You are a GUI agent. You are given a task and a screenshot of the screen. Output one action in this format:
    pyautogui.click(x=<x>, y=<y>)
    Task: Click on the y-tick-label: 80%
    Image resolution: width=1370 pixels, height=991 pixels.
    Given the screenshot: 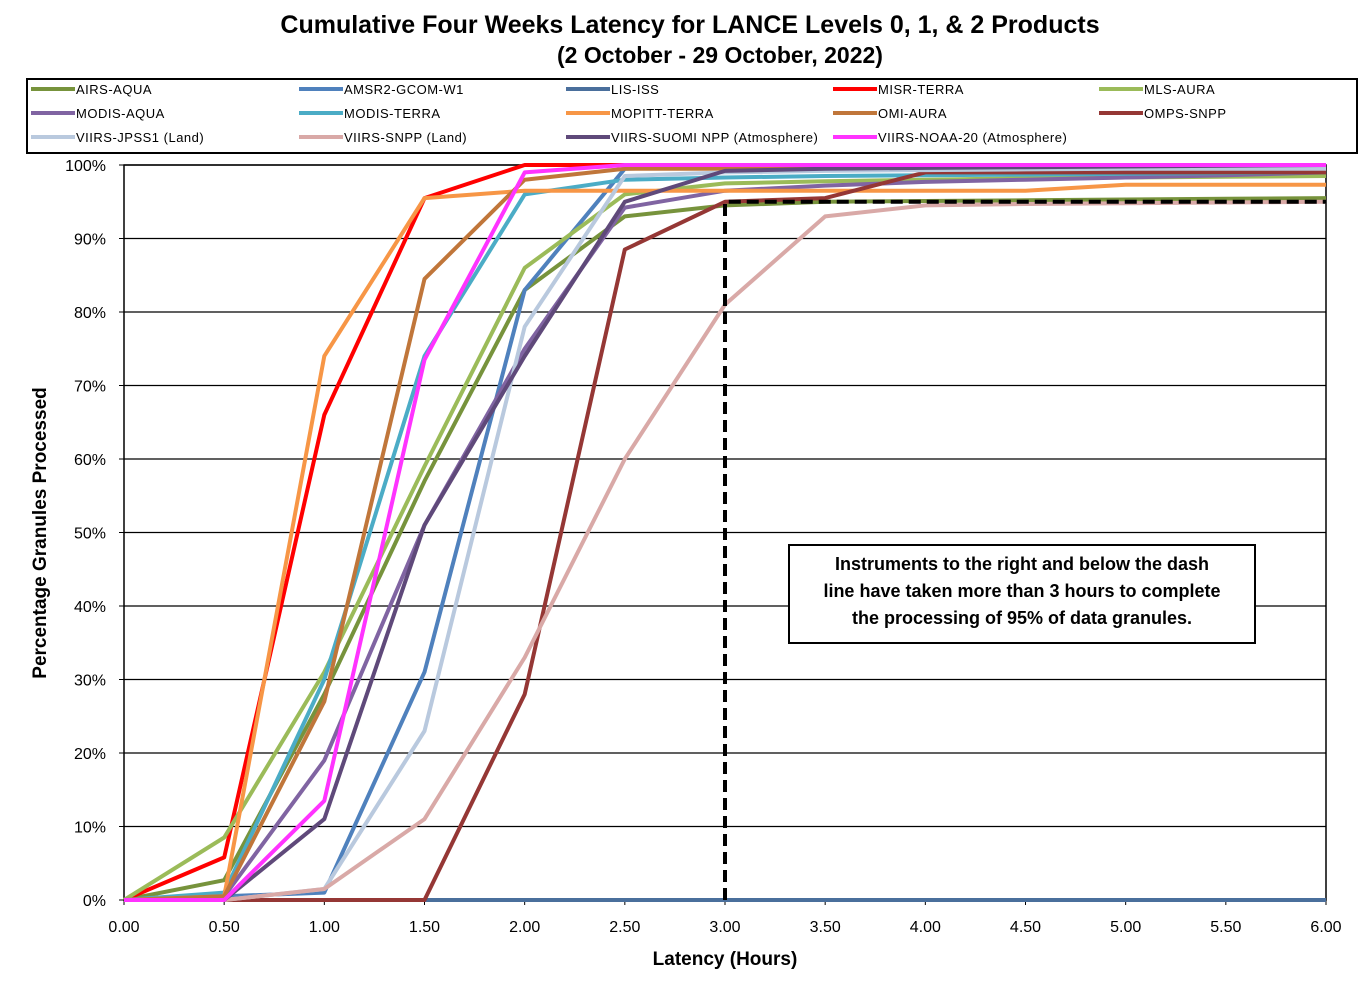 What is the action you would take?
    pyautogui.click(x=90, y=313)
    